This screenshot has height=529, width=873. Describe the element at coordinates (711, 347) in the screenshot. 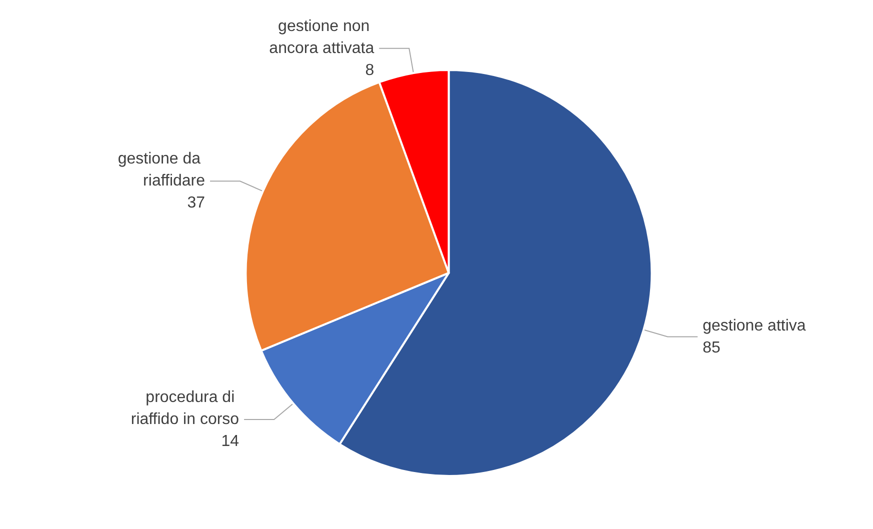

I see `data-label: 85` at that location.